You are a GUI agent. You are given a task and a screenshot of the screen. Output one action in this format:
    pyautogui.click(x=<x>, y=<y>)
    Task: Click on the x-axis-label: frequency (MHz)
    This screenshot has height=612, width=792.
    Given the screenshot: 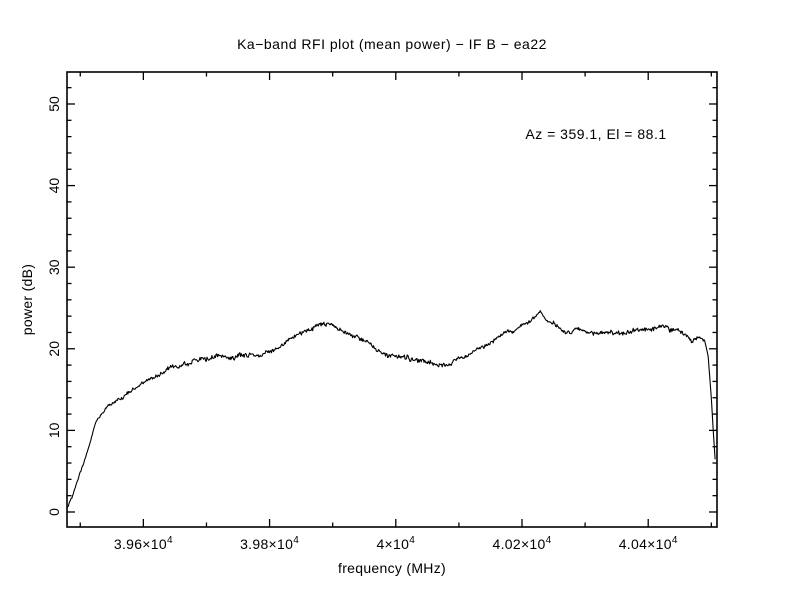 What is the action you would take?
    pyautogui.click(x=392, y=568)
    